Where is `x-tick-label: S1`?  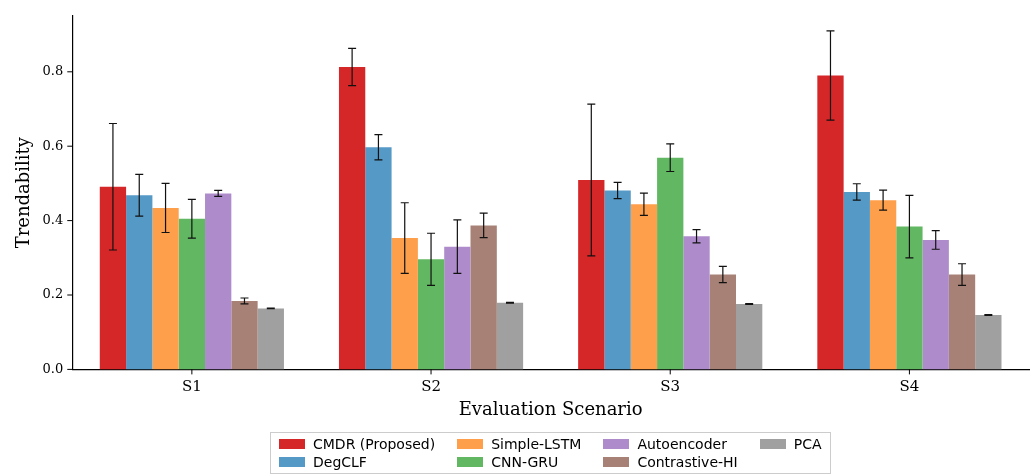 x-tick-label: S1 is located at coordinates (191, 386).